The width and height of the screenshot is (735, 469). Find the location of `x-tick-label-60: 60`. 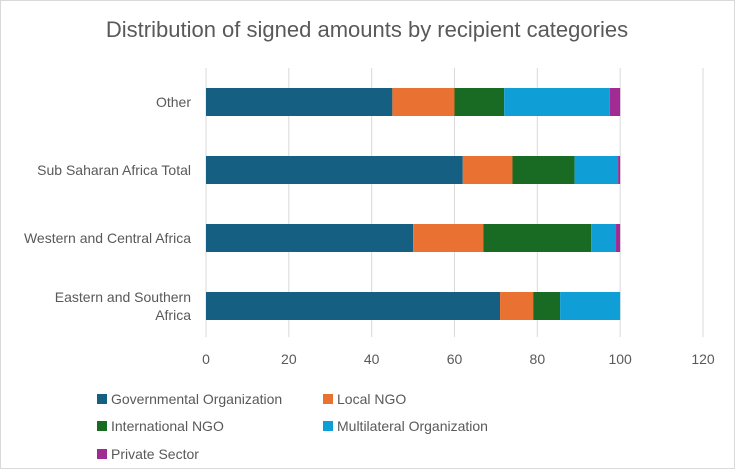

x-tick-label-60: 60 is located at coordinates (455, 359).